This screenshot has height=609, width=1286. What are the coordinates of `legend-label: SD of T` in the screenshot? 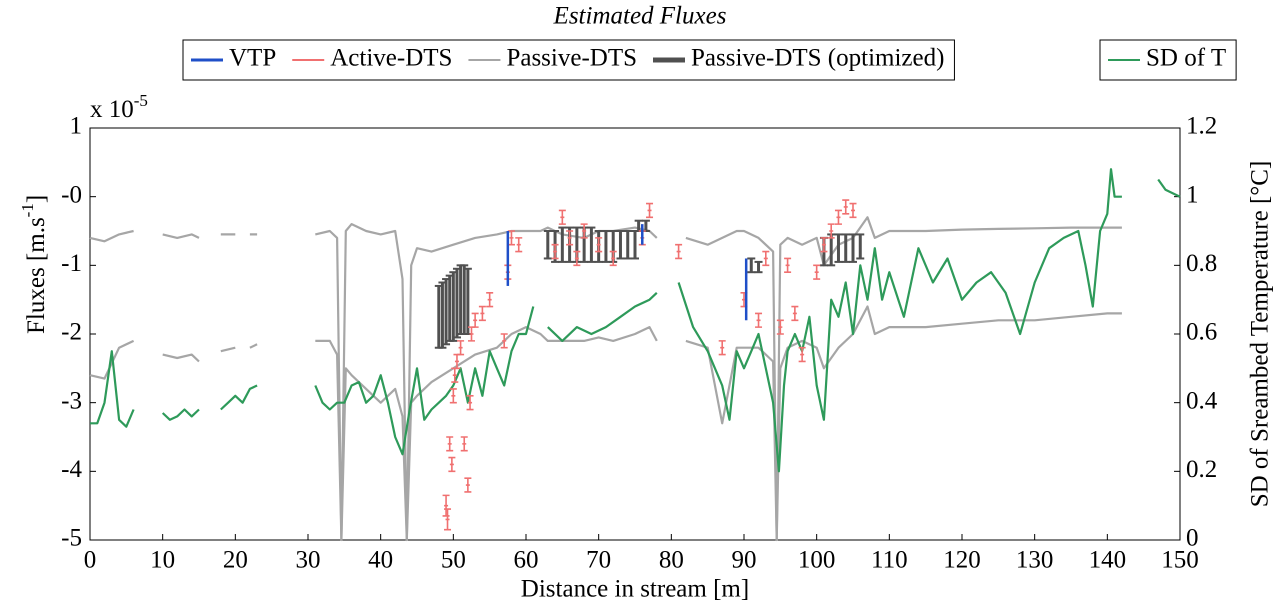 It's located at (1186, 58).